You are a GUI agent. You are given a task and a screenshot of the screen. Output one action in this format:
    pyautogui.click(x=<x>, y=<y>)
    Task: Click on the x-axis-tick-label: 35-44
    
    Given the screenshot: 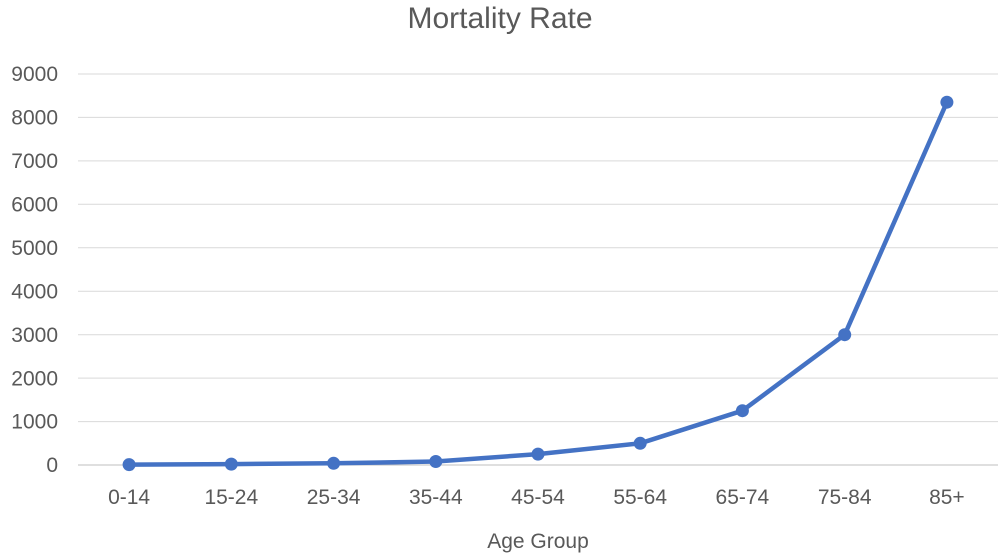 What is the action you would take?
    pyautogui.click(x=436, y=497)
    